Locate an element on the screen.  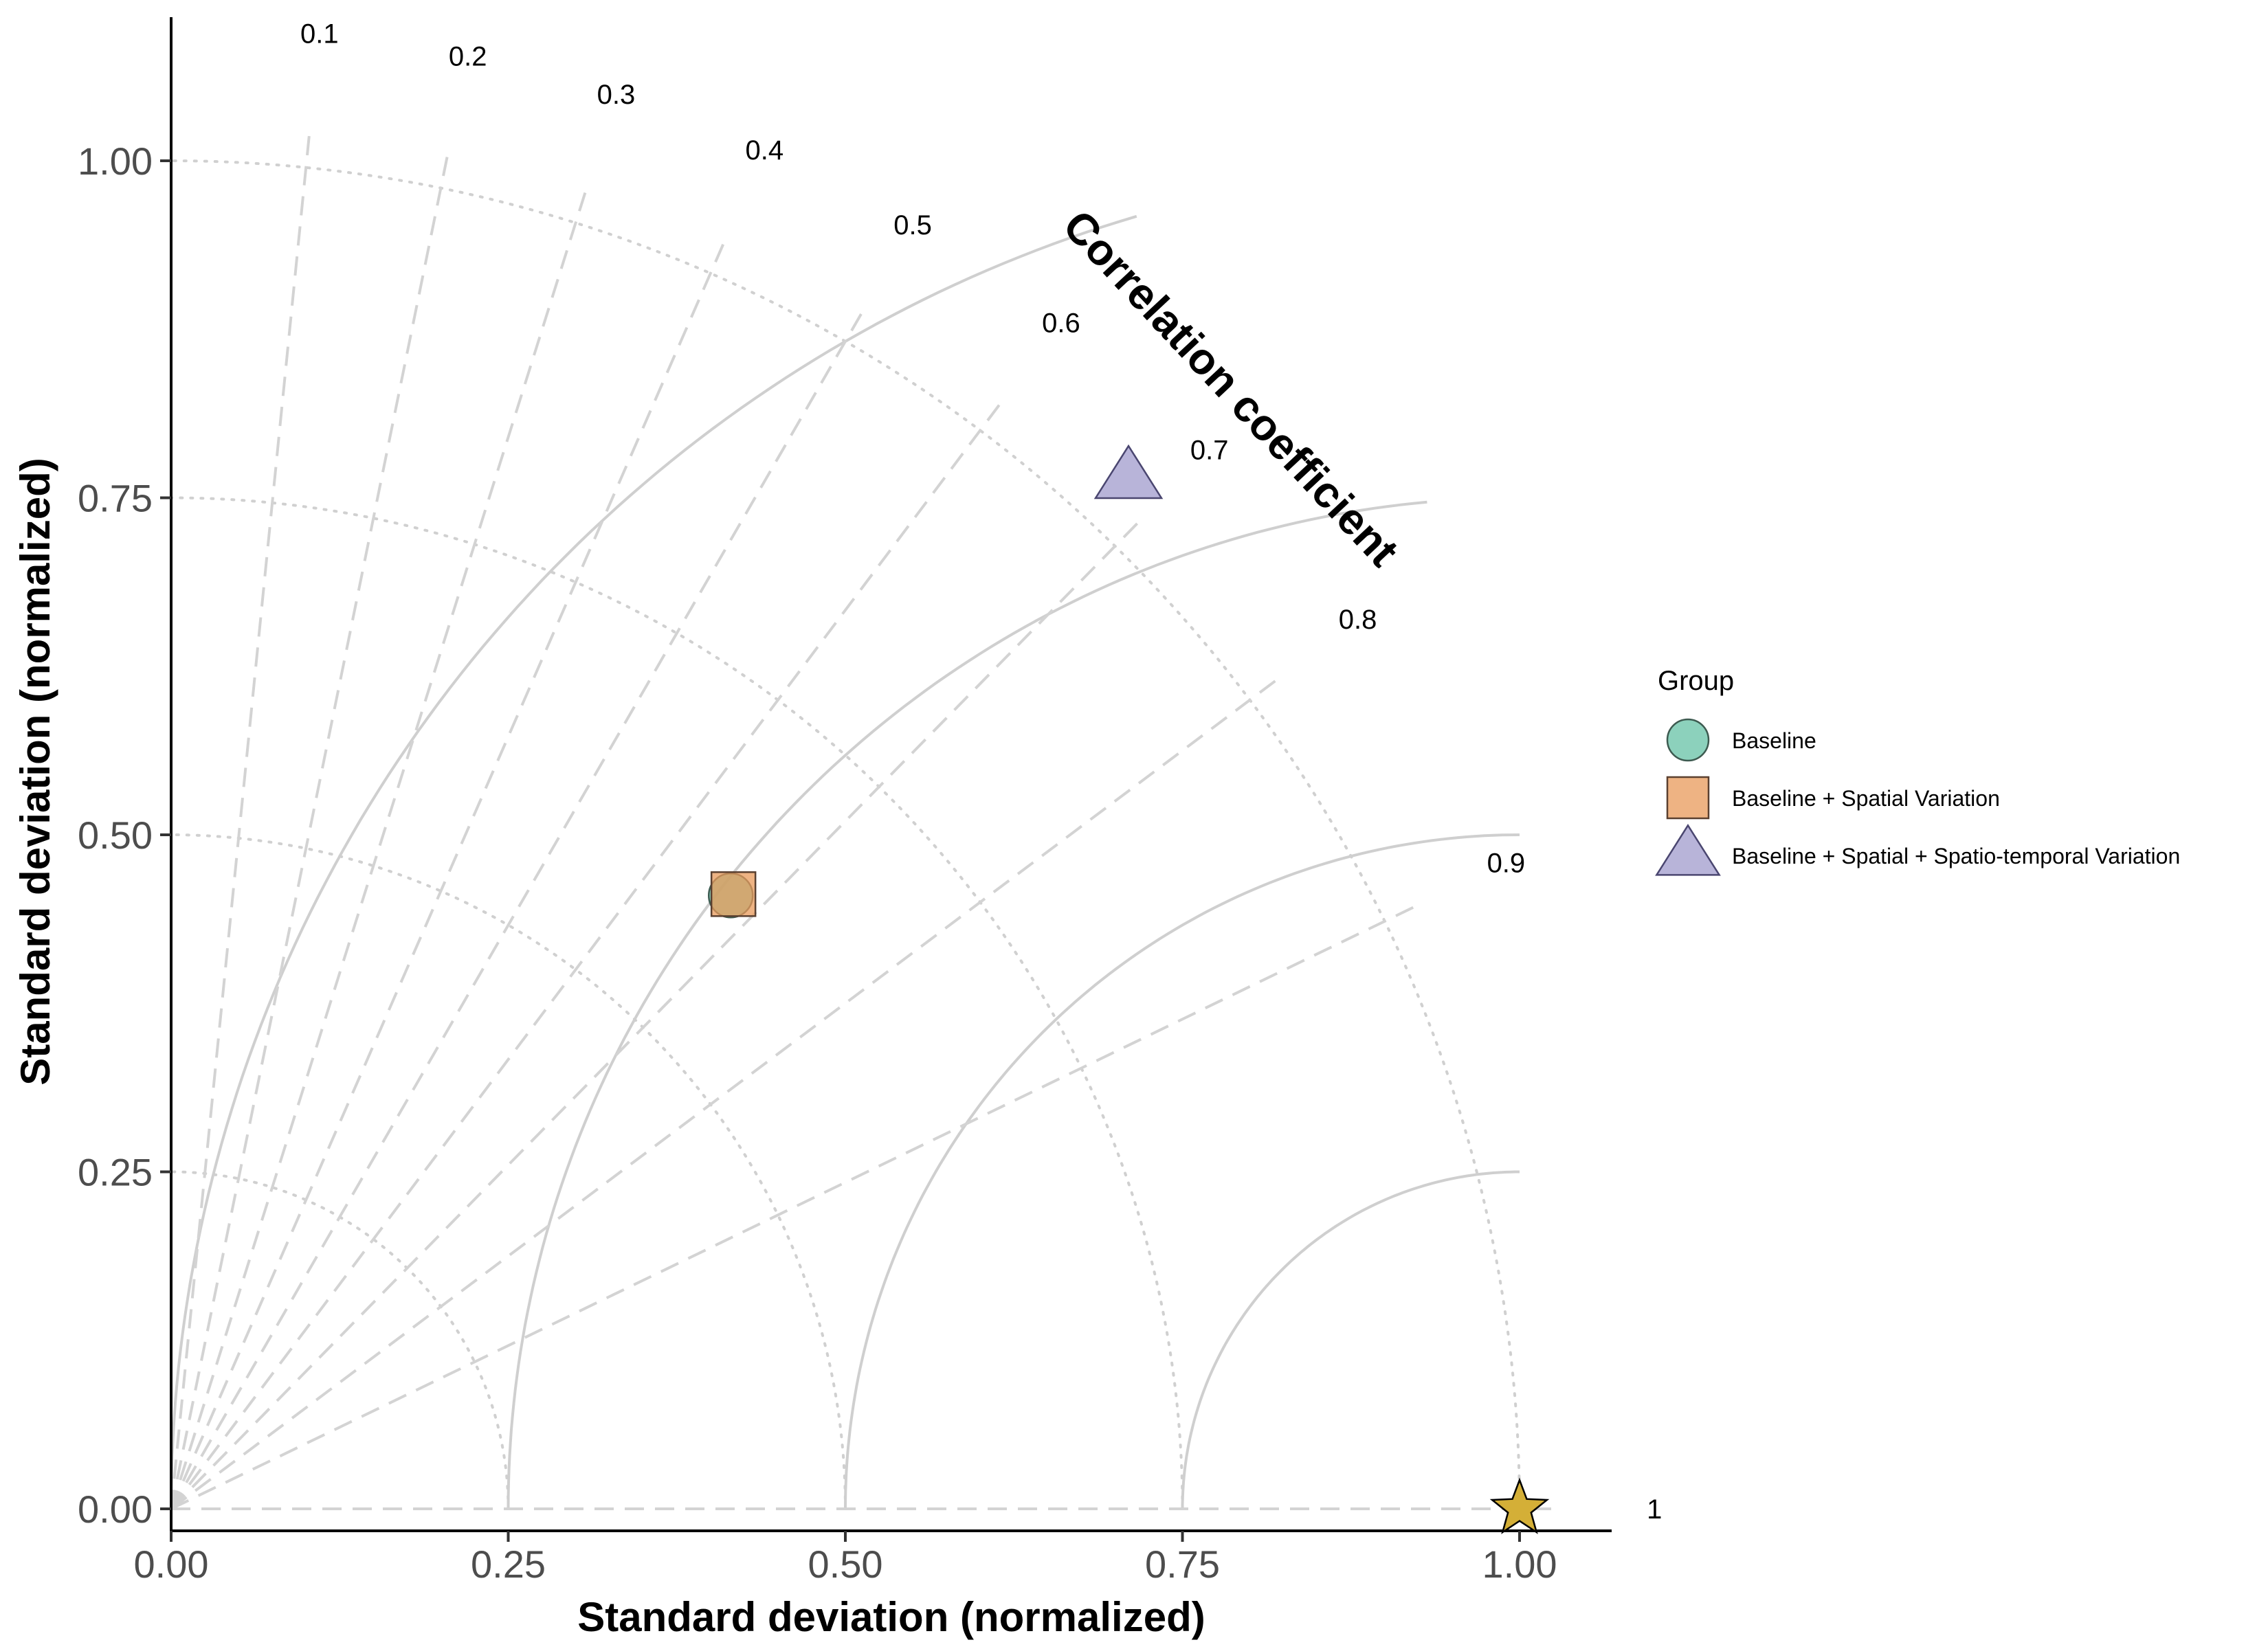
y-tick-label-4: 1.00 is located at coordinates (116, 161).